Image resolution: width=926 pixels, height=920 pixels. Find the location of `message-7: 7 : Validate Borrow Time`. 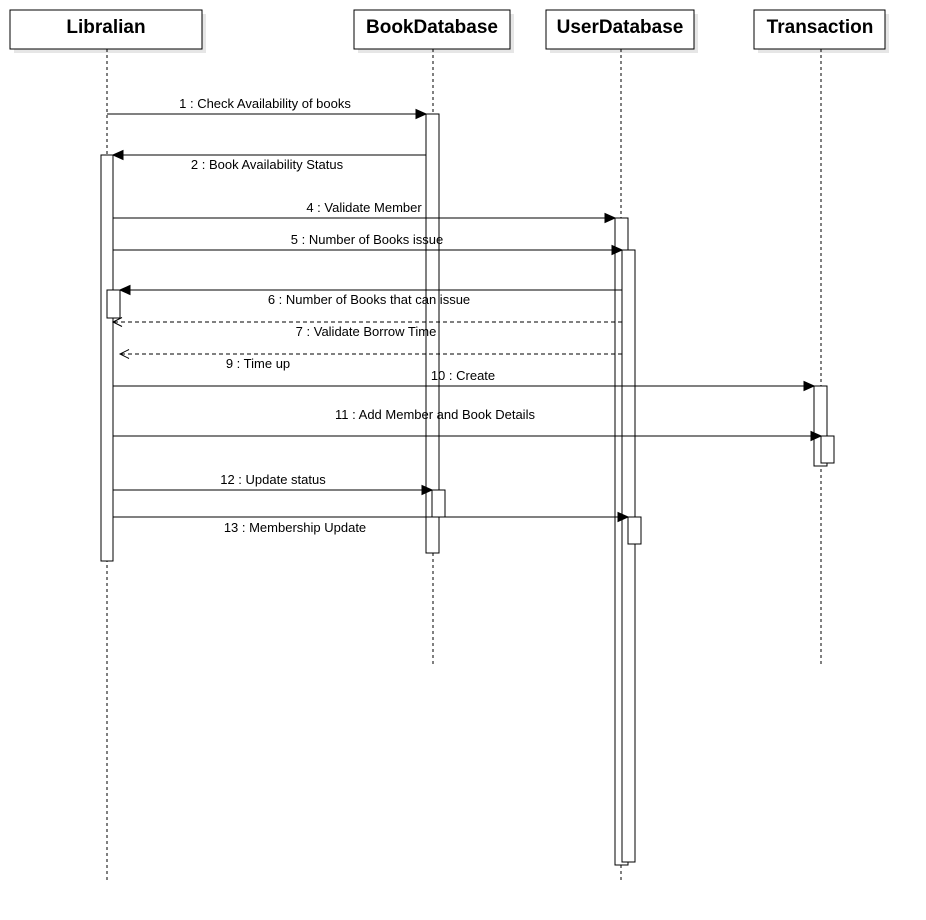

message-7: 7 : Validate Borrow Time is located at coordinates (366, 328).